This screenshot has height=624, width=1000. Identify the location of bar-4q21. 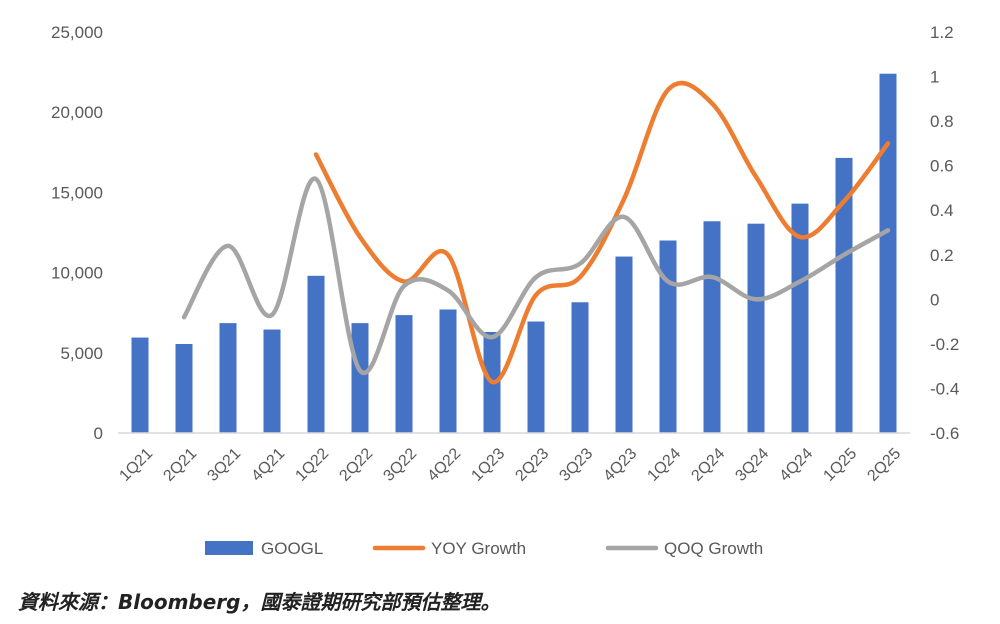
(272, 381).